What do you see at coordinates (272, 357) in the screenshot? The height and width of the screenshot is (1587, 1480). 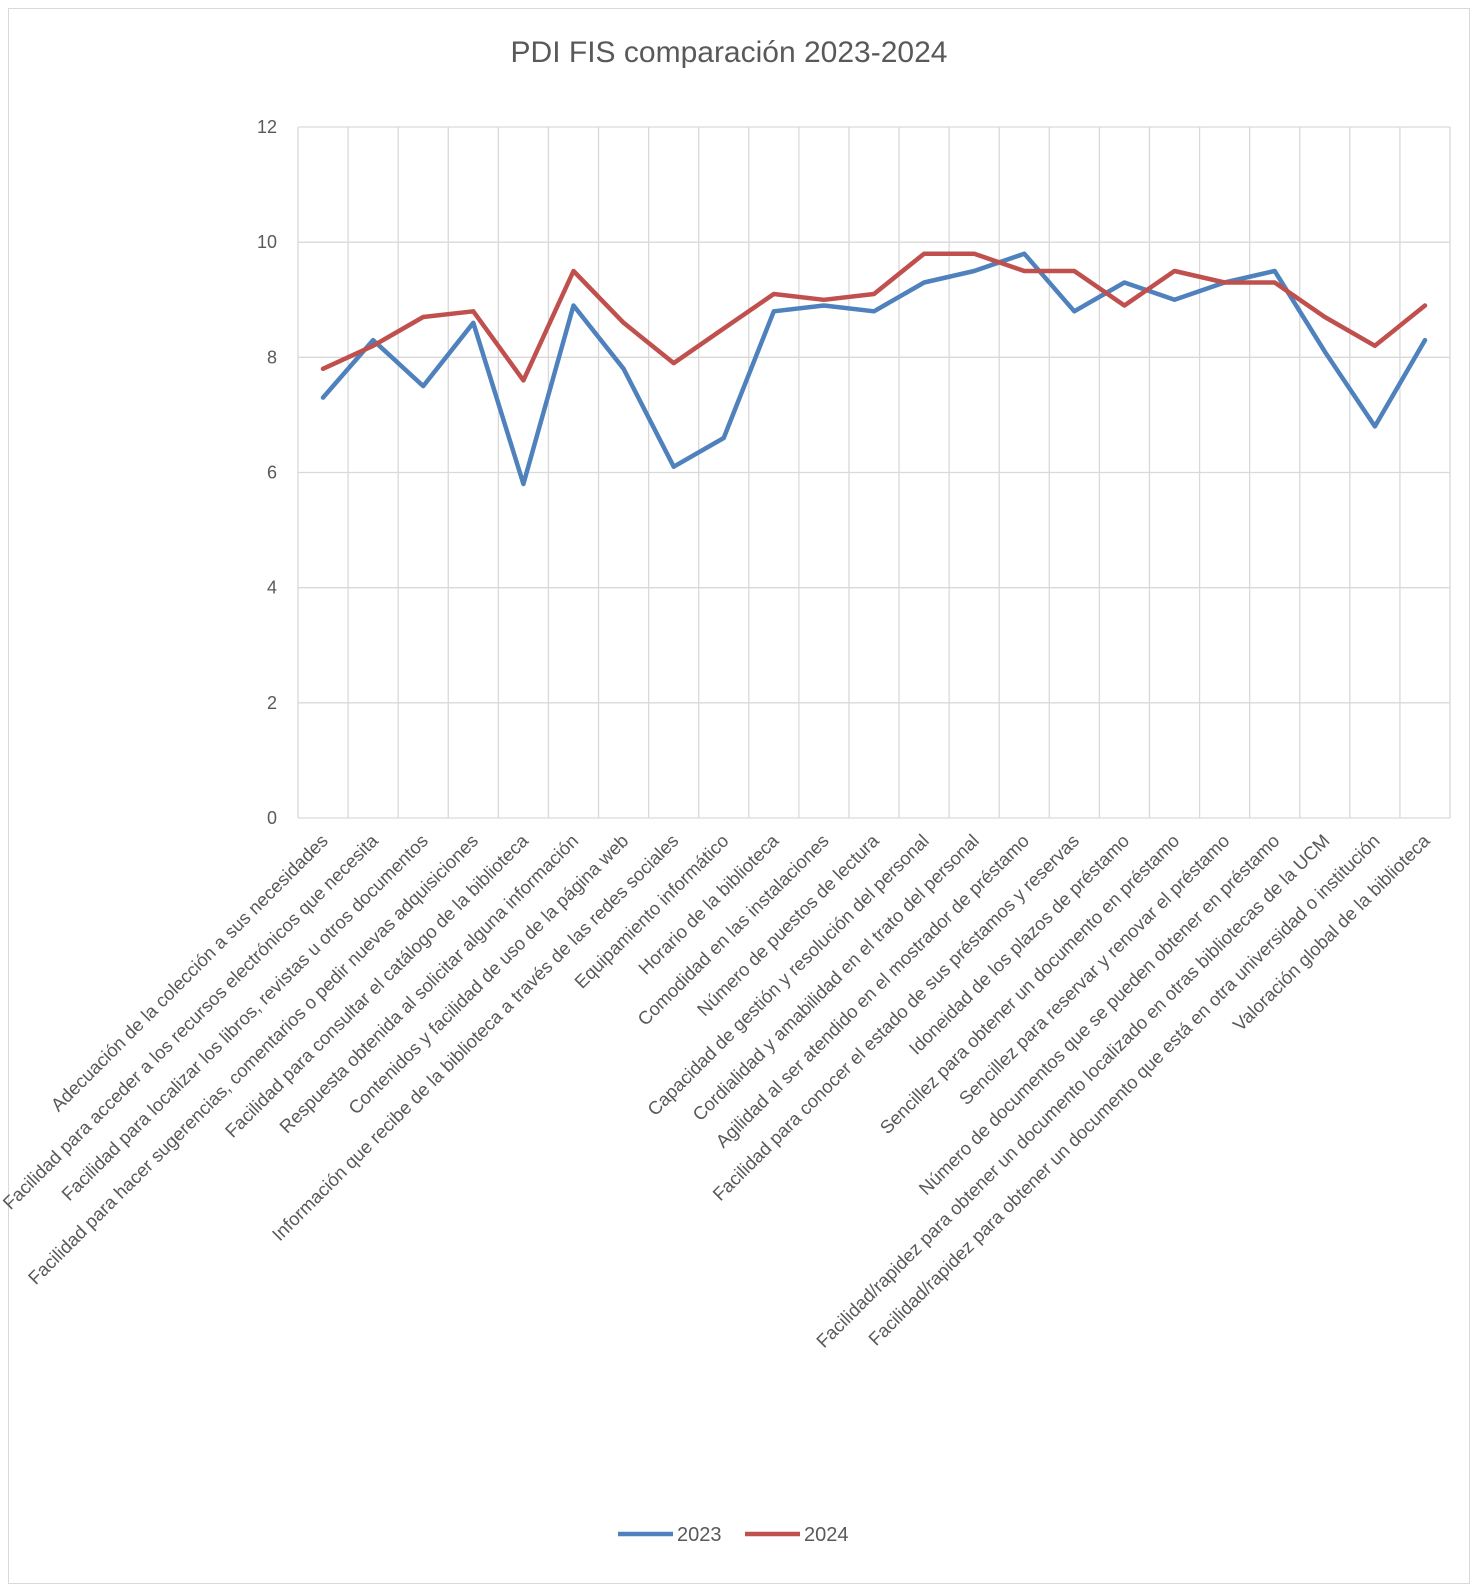 I see `y-tick-label: 8` at bounding box center [272, 357].